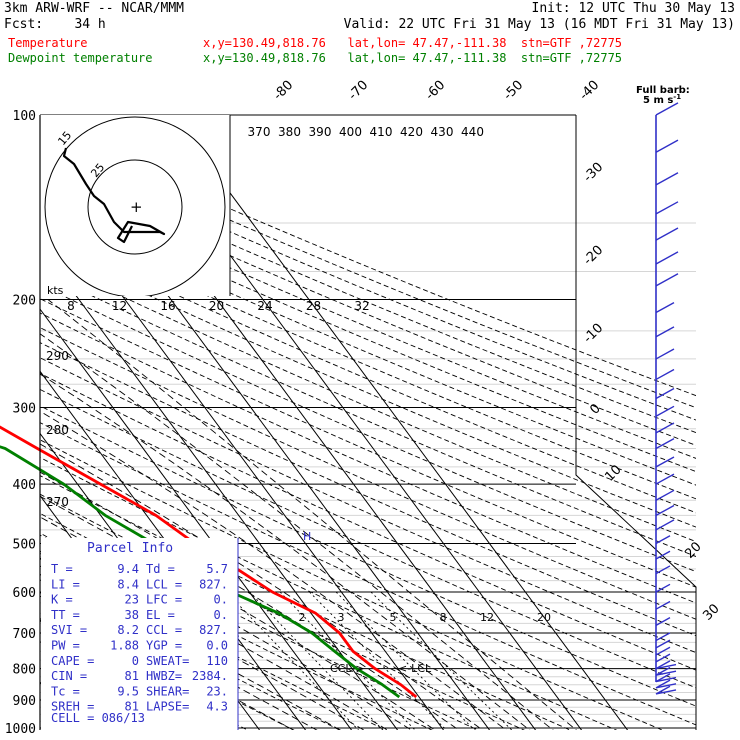  Describe the element at coordinates (341, 617) in the screenshot. I see `mixing-ratio-label: 3` at that location.